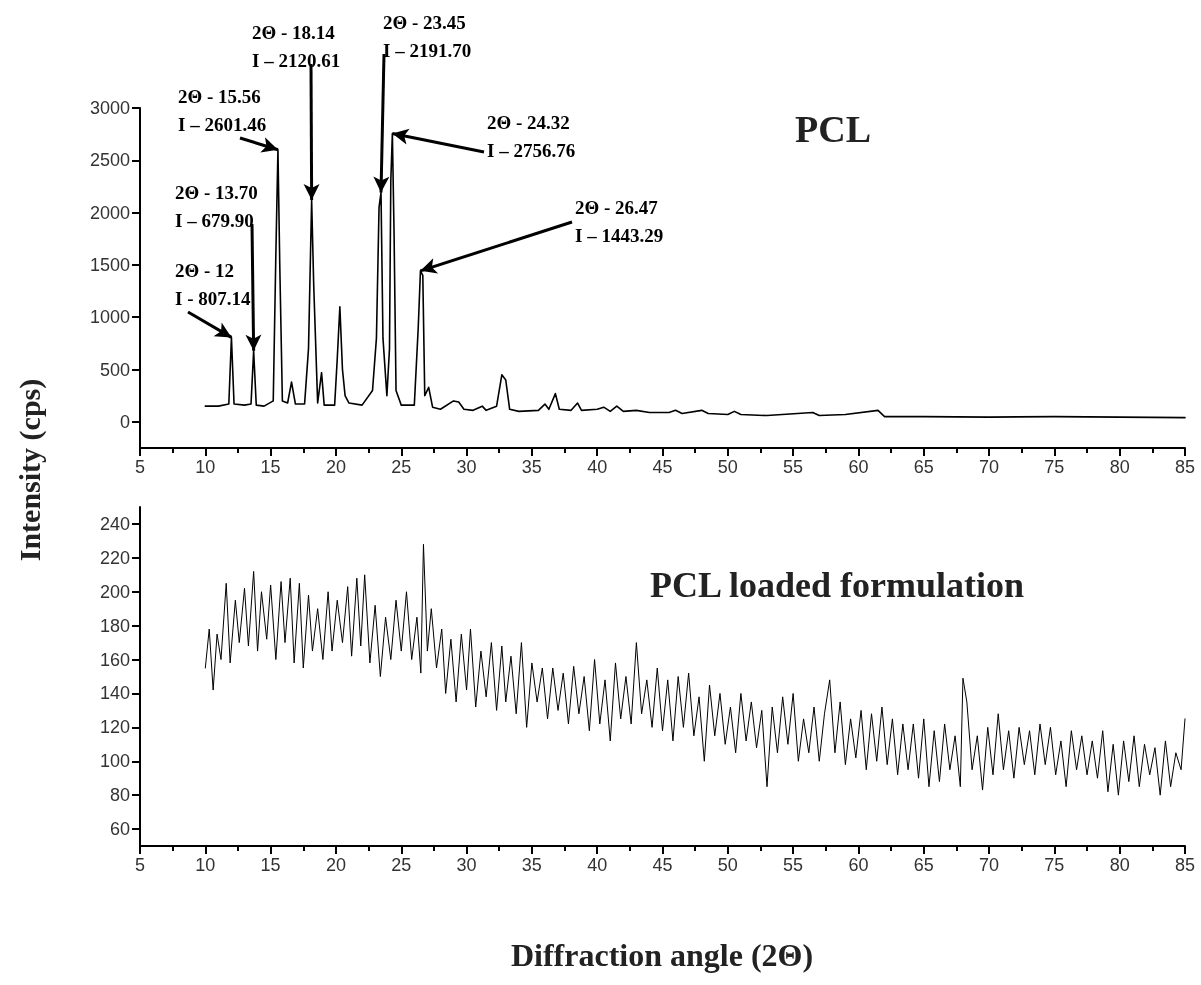 The image size is (1201, 985). What do you see at coordinates (114, 523) in the screenshot?
I see `y-tick-label: 240` at bounding box center [114, 523].